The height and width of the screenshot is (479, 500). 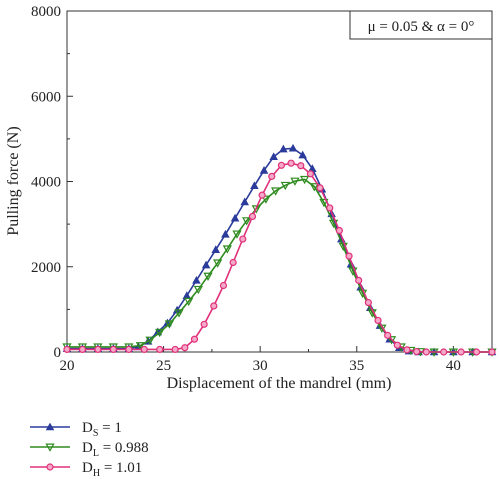 I want to click on x-tick-label: 30, so click(x=260, y=366).